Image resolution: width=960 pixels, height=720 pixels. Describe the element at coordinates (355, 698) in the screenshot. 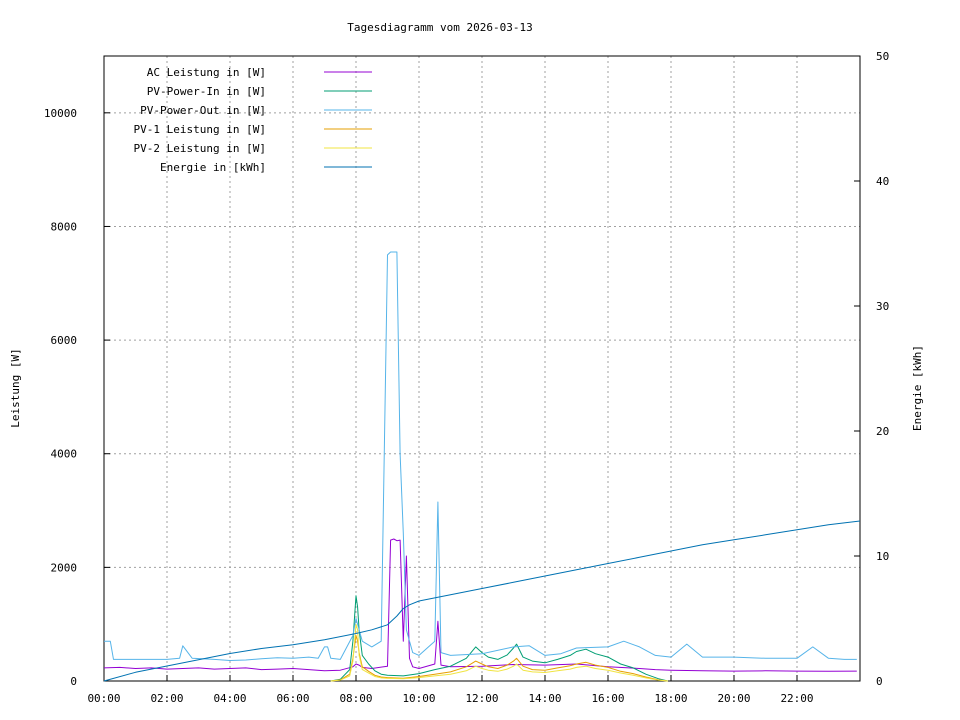

I see `x-tick-label: 08:00` at that location.